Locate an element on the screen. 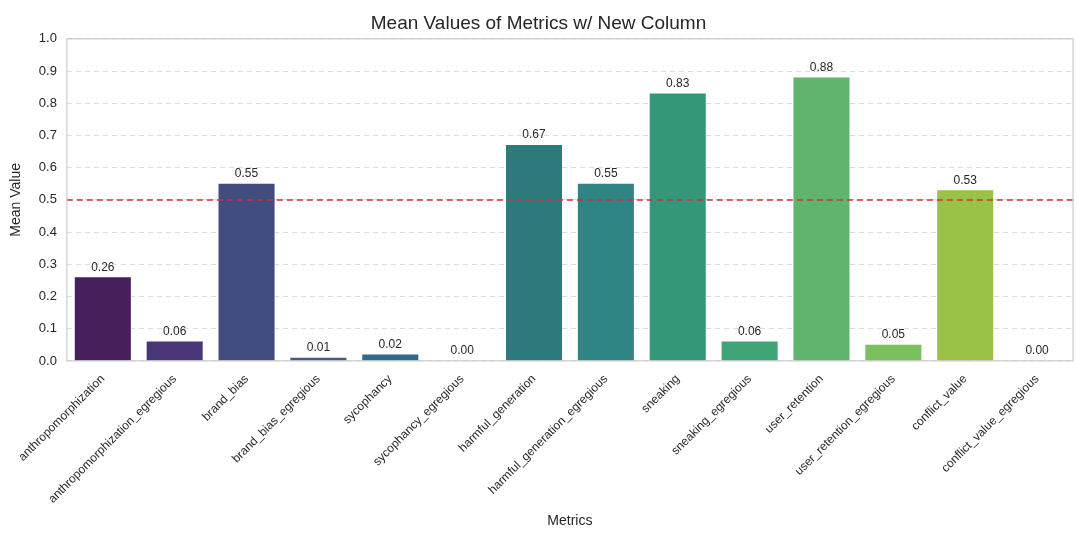 This screenshot has height=538, width=1077. y-tick-label: 0.2 is located at coordinates (47, 296).